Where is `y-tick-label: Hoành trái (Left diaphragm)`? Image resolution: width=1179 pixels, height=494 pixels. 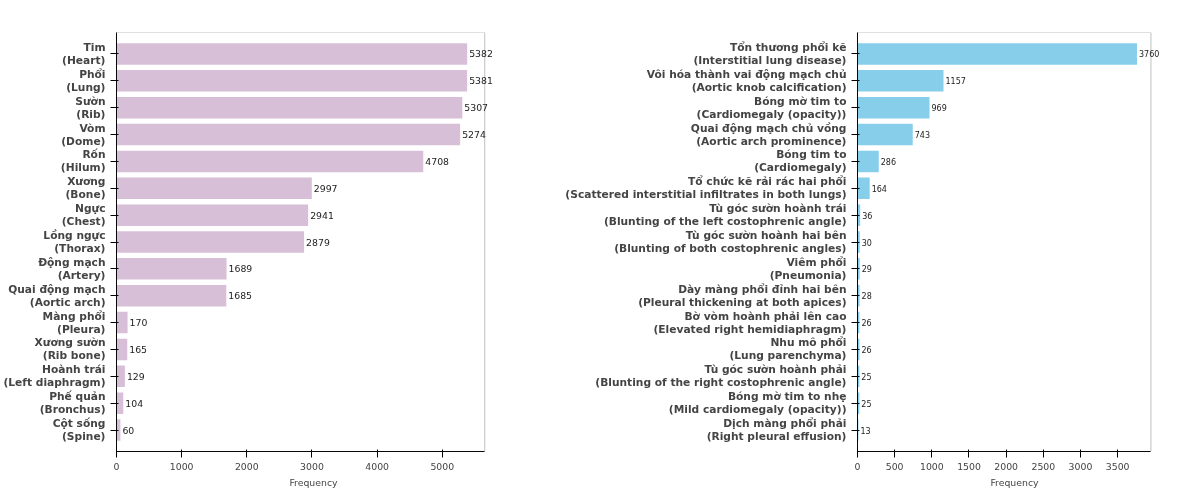
y-tick-label: Hoành trái (Left diaphragm) is located at coordinates (54, 376).